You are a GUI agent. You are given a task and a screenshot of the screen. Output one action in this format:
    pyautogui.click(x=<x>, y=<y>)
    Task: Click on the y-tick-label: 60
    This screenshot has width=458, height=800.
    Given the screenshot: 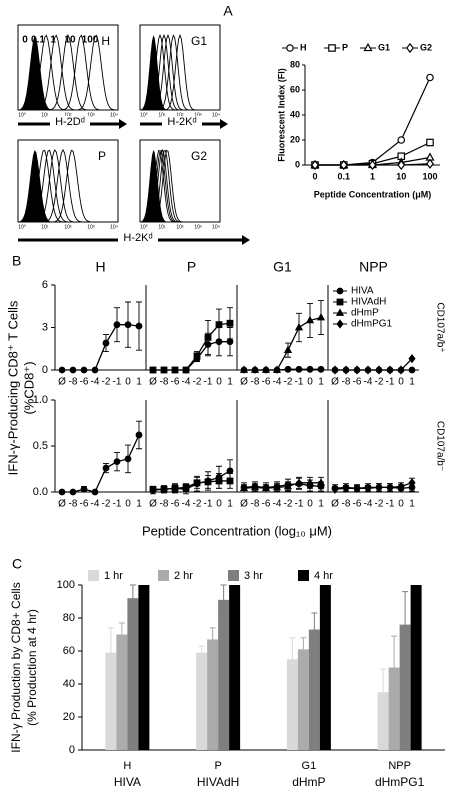 What is the action you would take?
    pyautogui.click(x=69, y=651)
    